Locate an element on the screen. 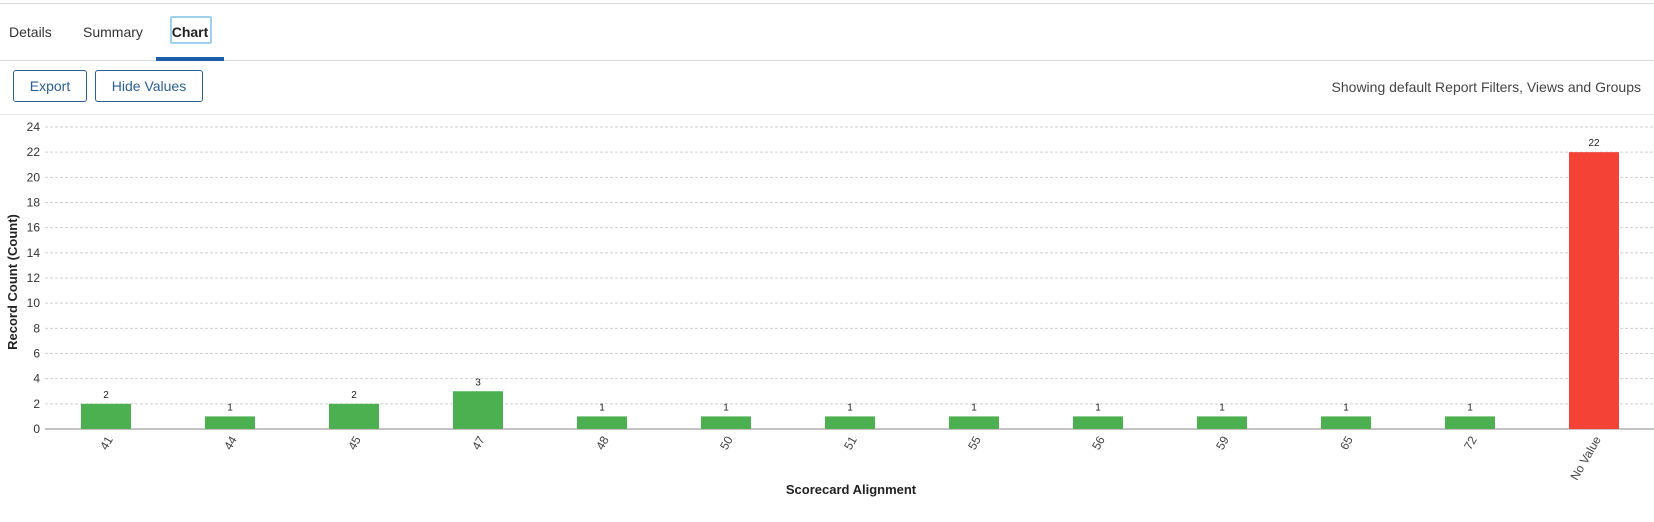 The image size is (1654, 522). x-tick-label: 65 is located at coordinates (1346, 442).